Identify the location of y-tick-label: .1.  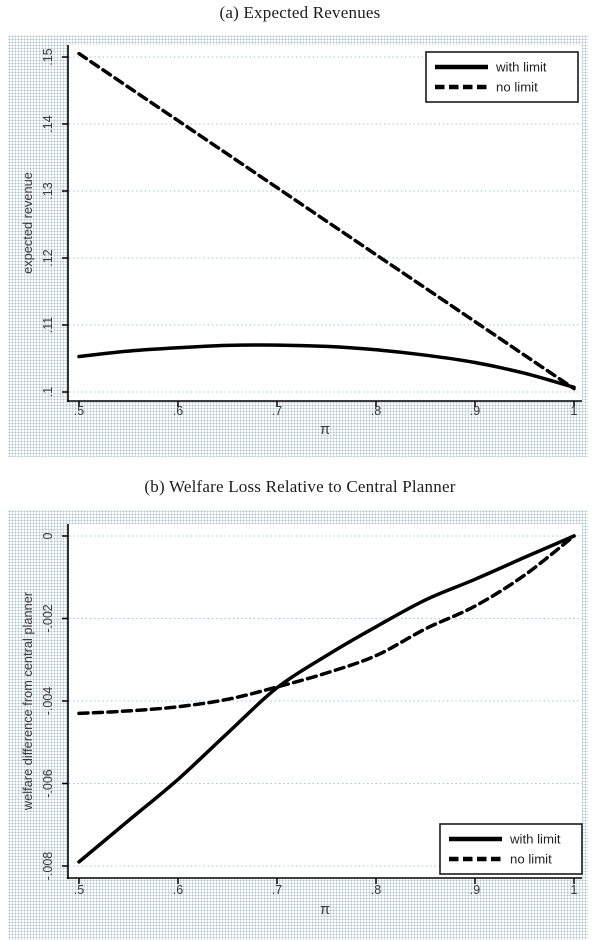
(48, 392).